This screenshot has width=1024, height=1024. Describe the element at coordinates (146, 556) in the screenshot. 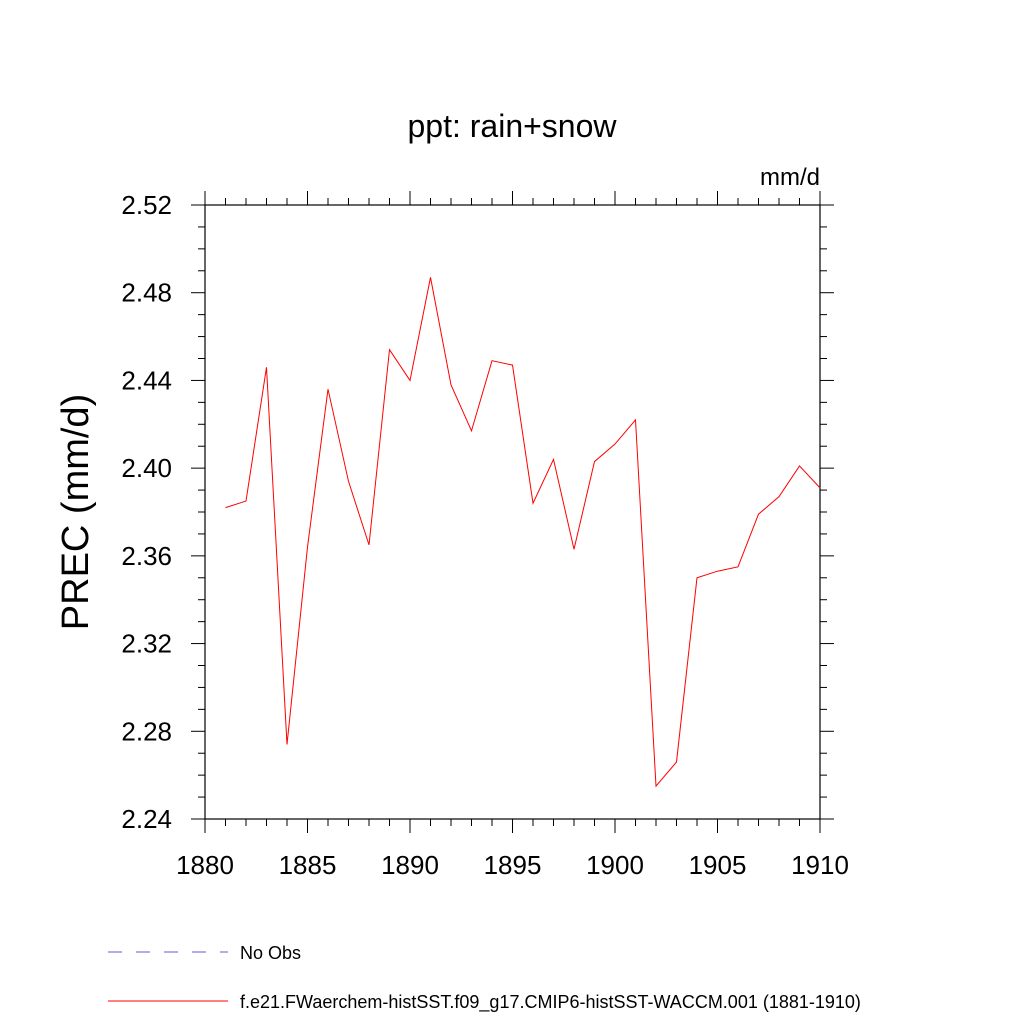

I see `y-tick-label: 2.36` at that location.